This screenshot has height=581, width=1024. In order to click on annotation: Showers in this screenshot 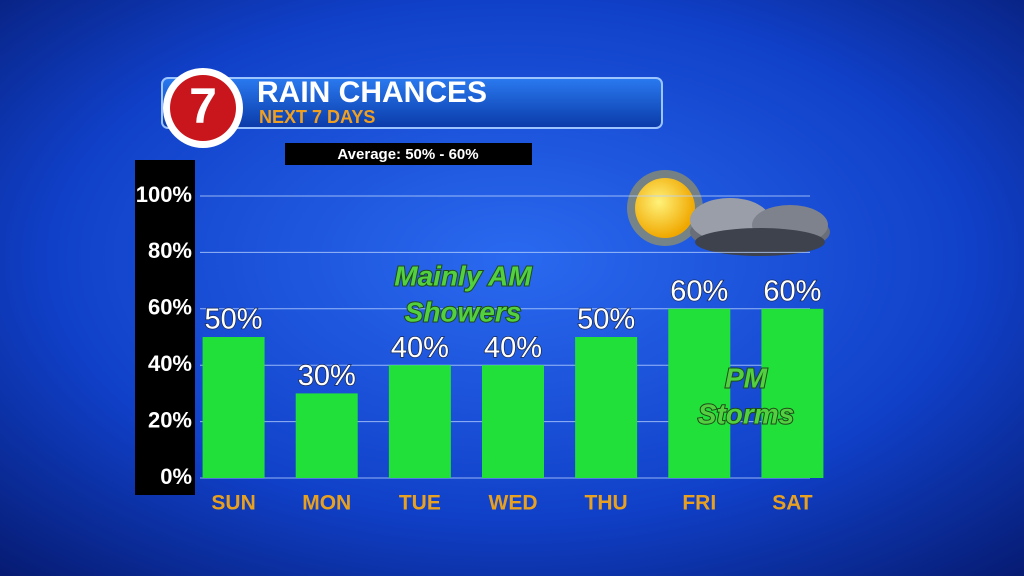, I will do `click(463, 311)`.